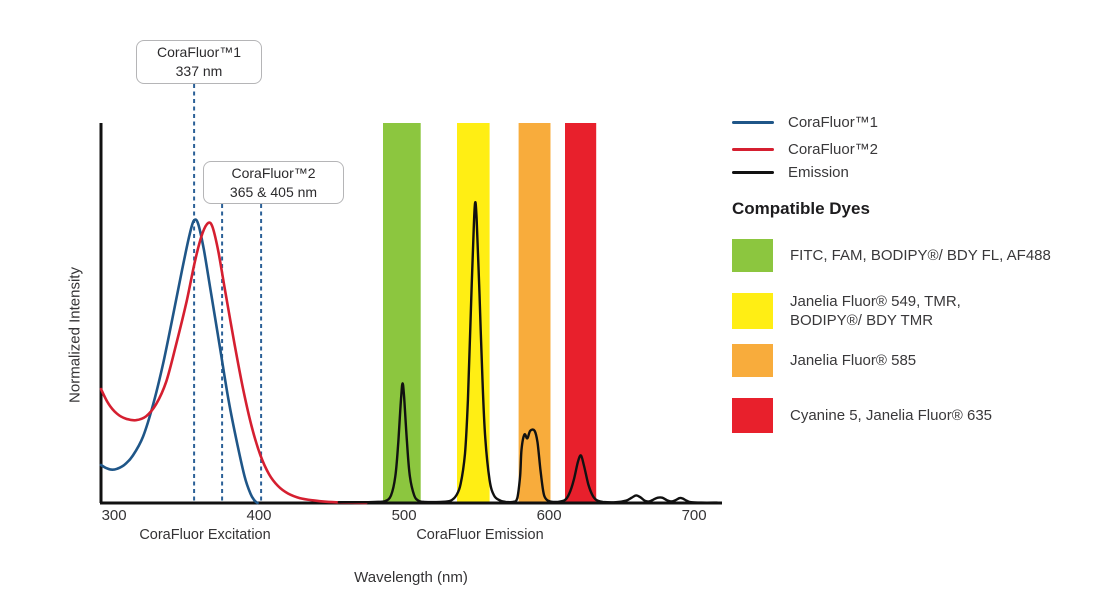 The image size is (1110, 612). Describe the element at coordinates (273, 172) in the screenshot. I see `callout-corafluor2-name: CoraFluor™2` at that location.